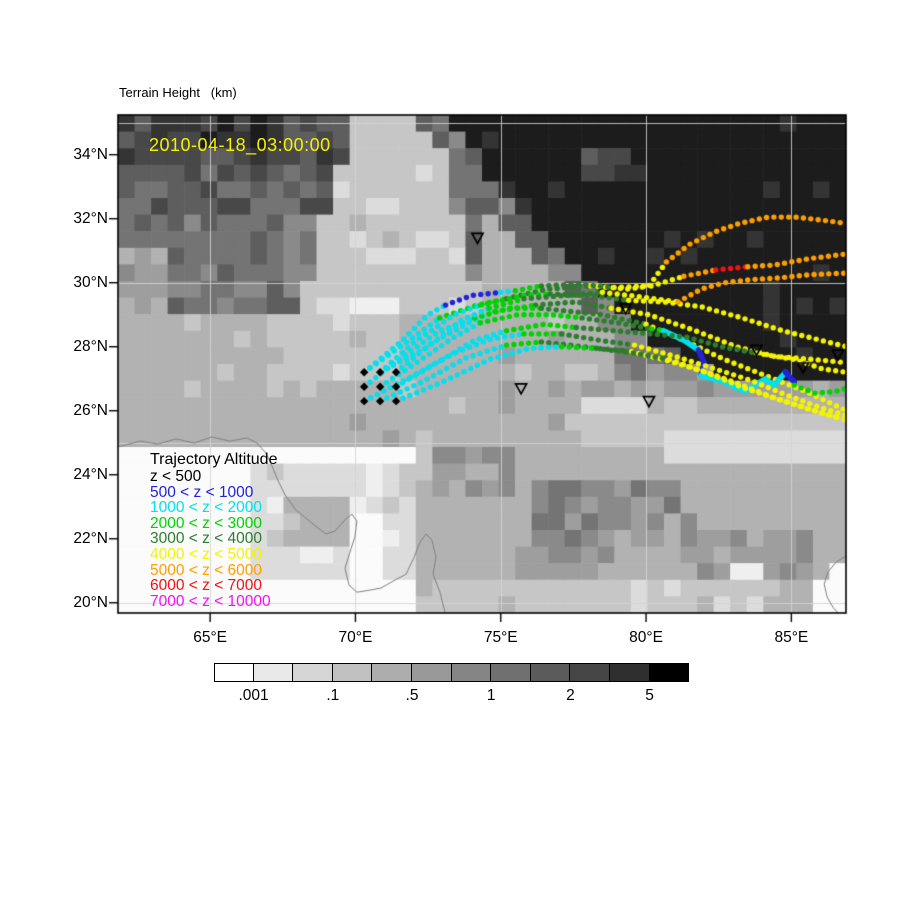 The height and width of the screenshot is (900, 900). I want to click on colorbar-tick-label: 5, so click(649, 695).